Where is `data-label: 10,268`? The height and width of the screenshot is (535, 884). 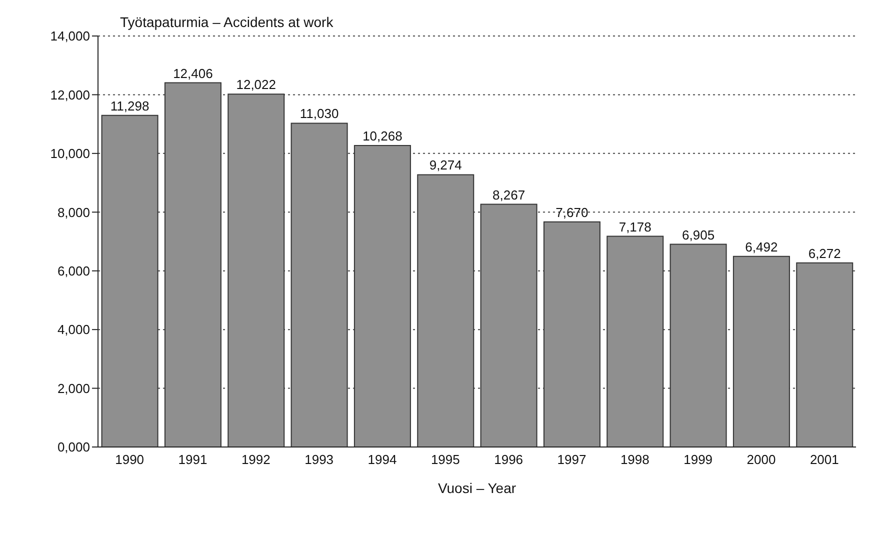
data-label: 10,268 is located at coordinates (382, 136).